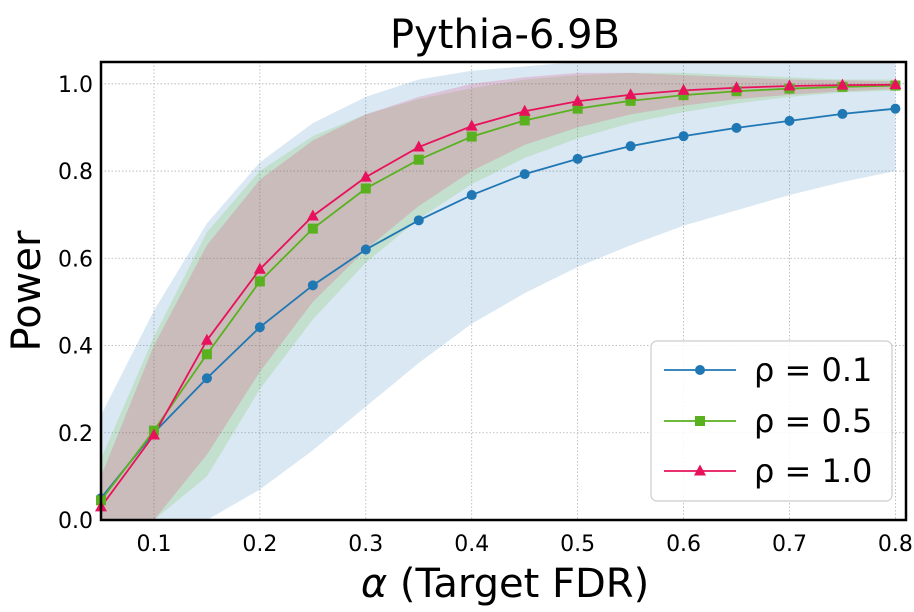 This screenshot has width=914, height=612. I want to click on chart-title: Pythia-6.9B, so click(505, 35).